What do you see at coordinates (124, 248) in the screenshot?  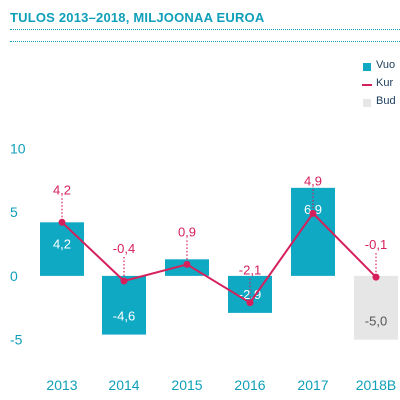 I see `line-value-label: -0,4` at bounding box center [124, 248].